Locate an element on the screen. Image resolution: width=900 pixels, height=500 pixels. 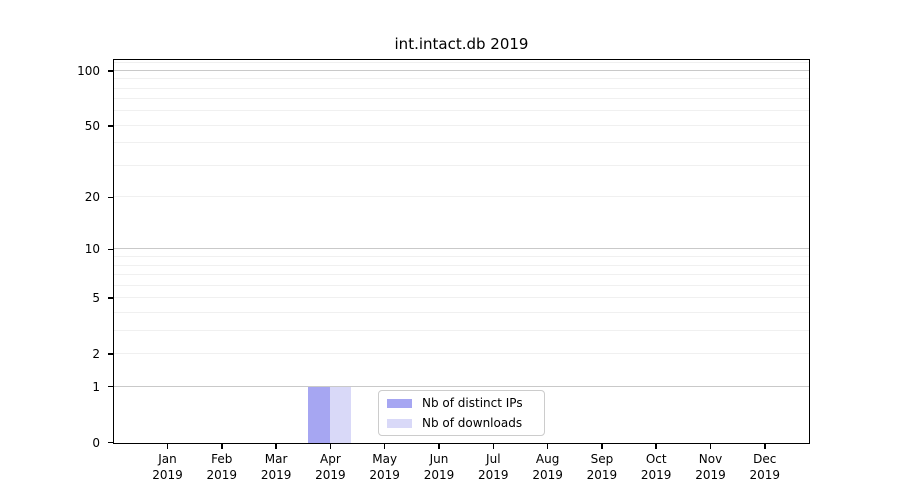
y-tick-label: 100 is located at coordinates (88, 70).